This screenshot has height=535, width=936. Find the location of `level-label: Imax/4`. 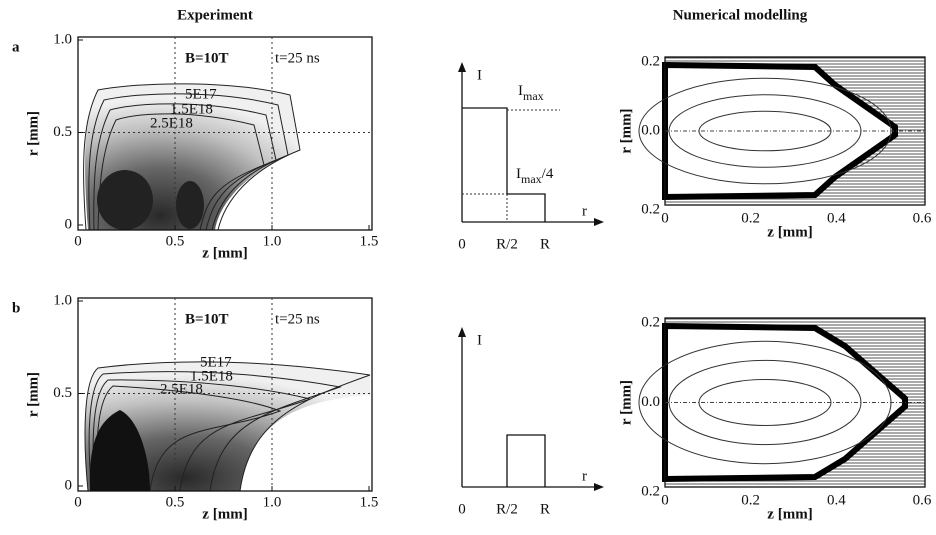

level-label: Imax/4 is located at coordinates (535, 175).